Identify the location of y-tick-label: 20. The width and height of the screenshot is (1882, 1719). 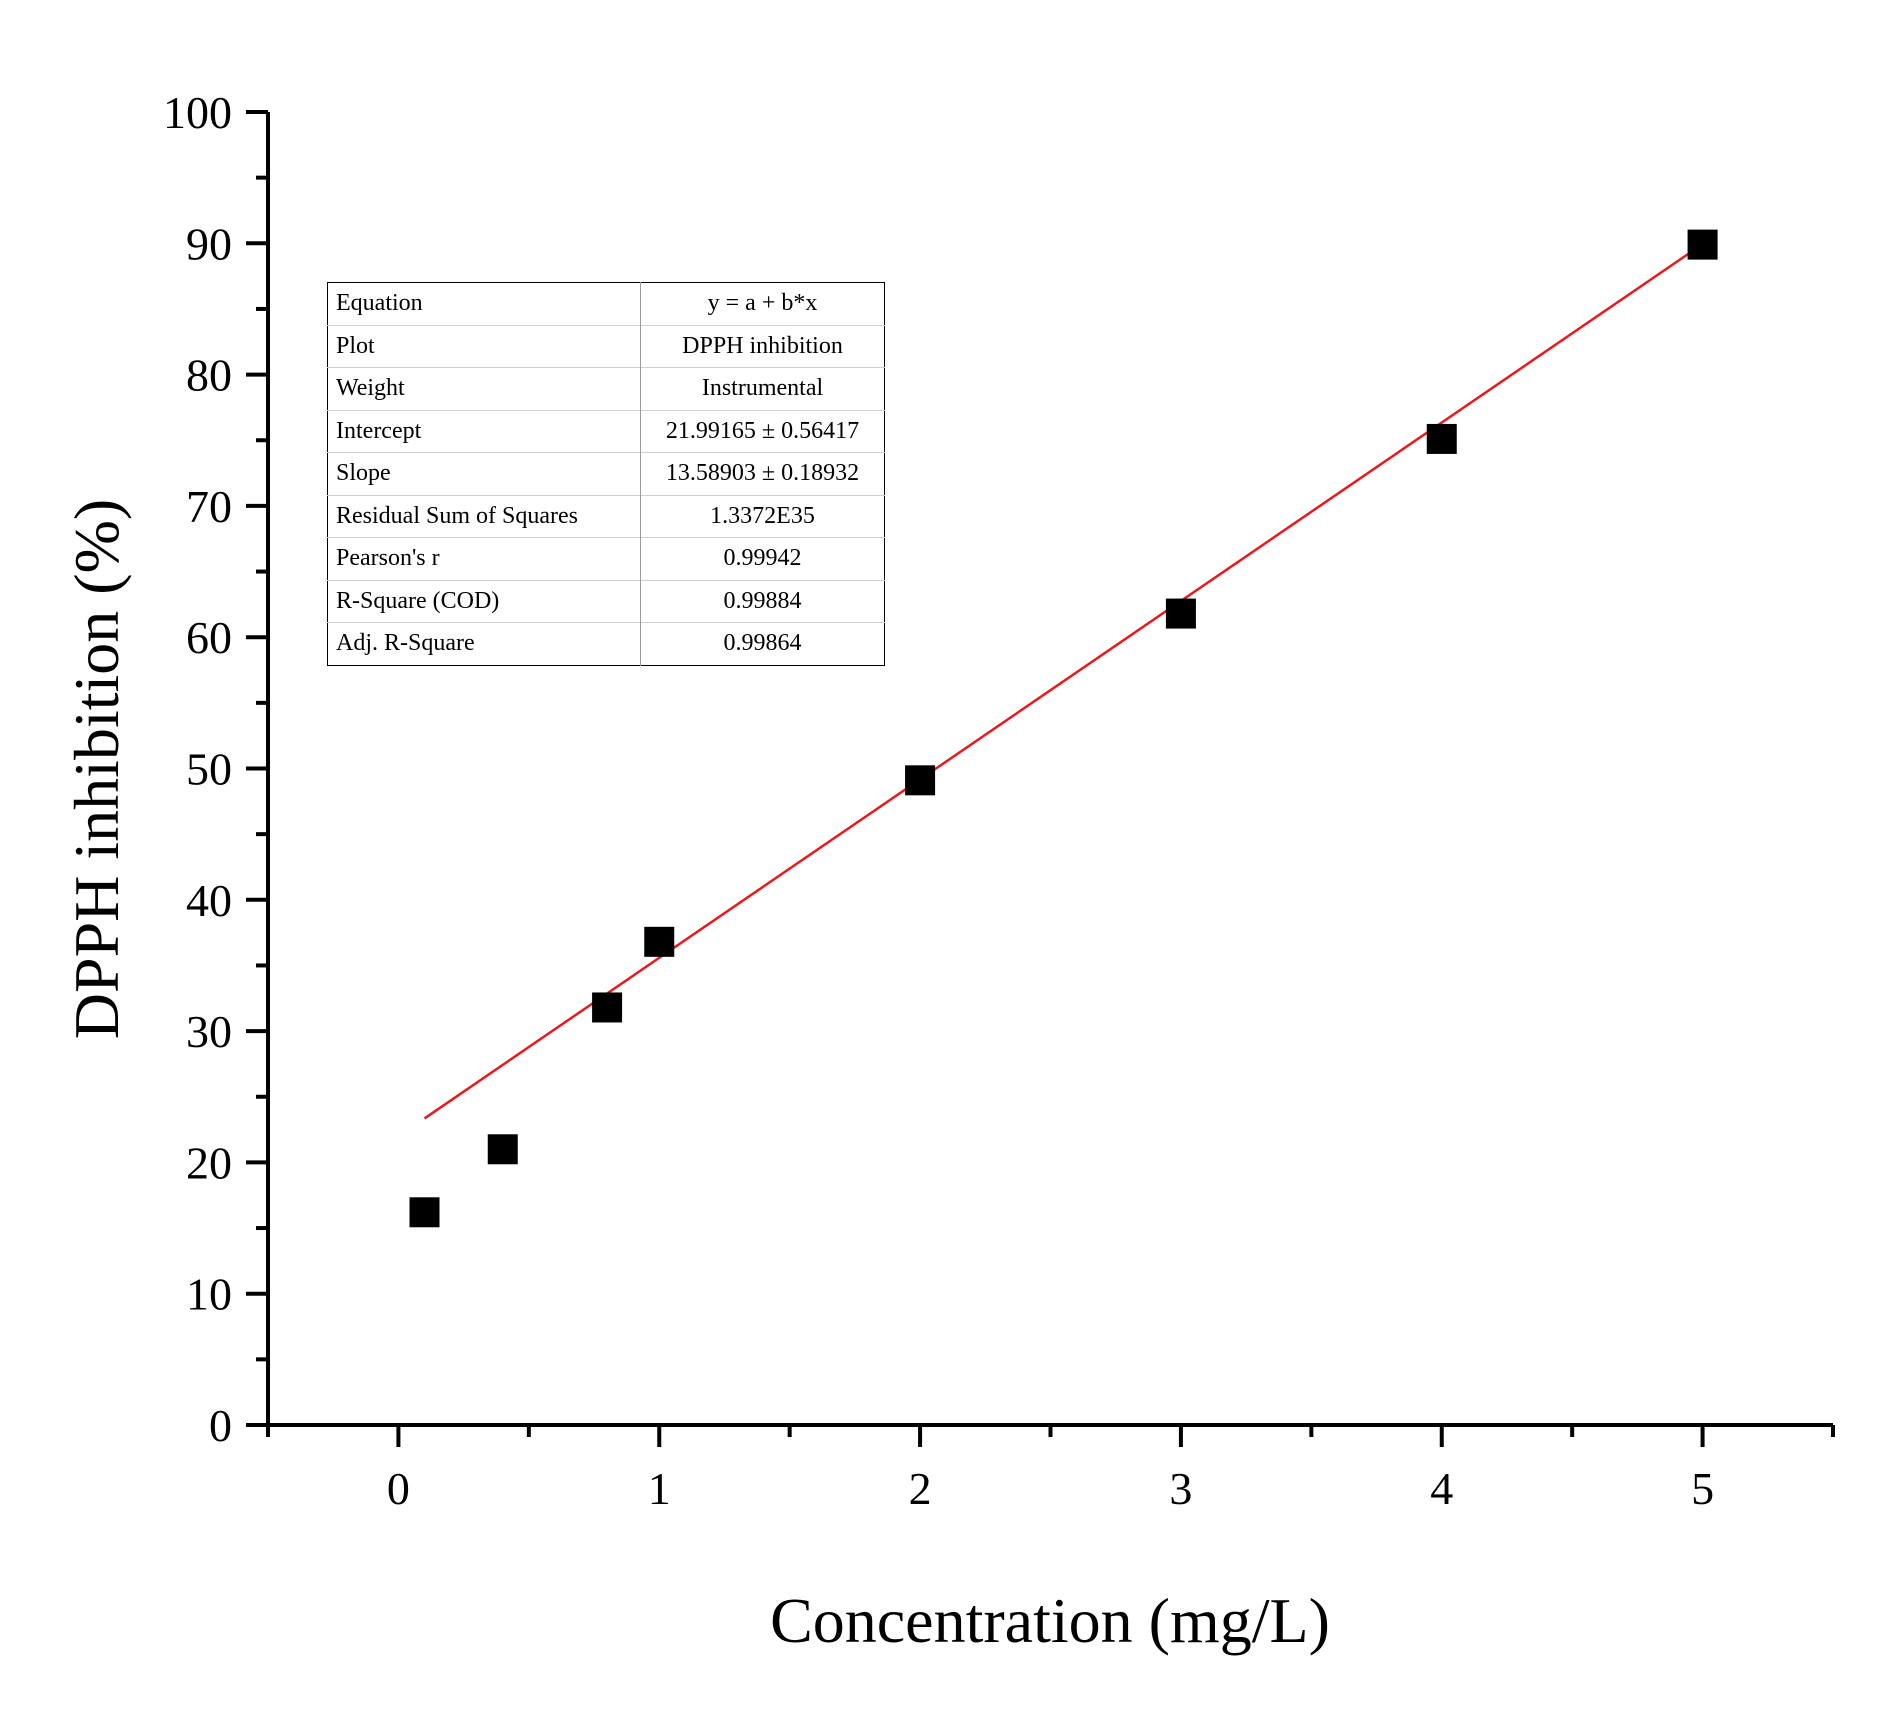
(209, 1162).